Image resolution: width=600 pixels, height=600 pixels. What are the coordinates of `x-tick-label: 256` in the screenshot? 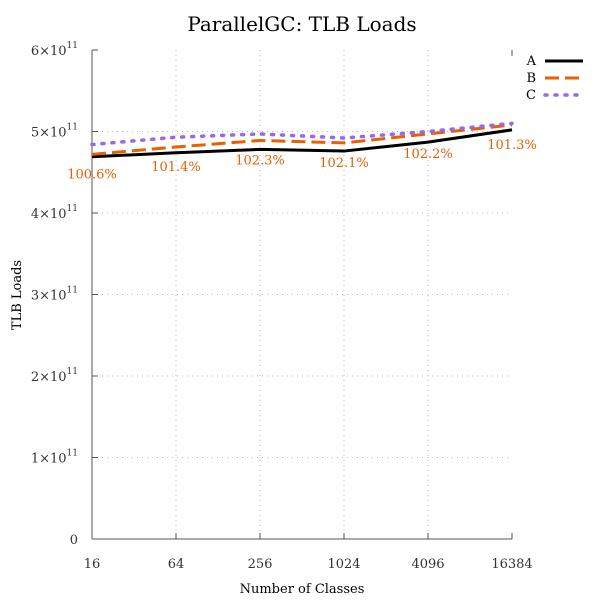 It's located at (260, 564).